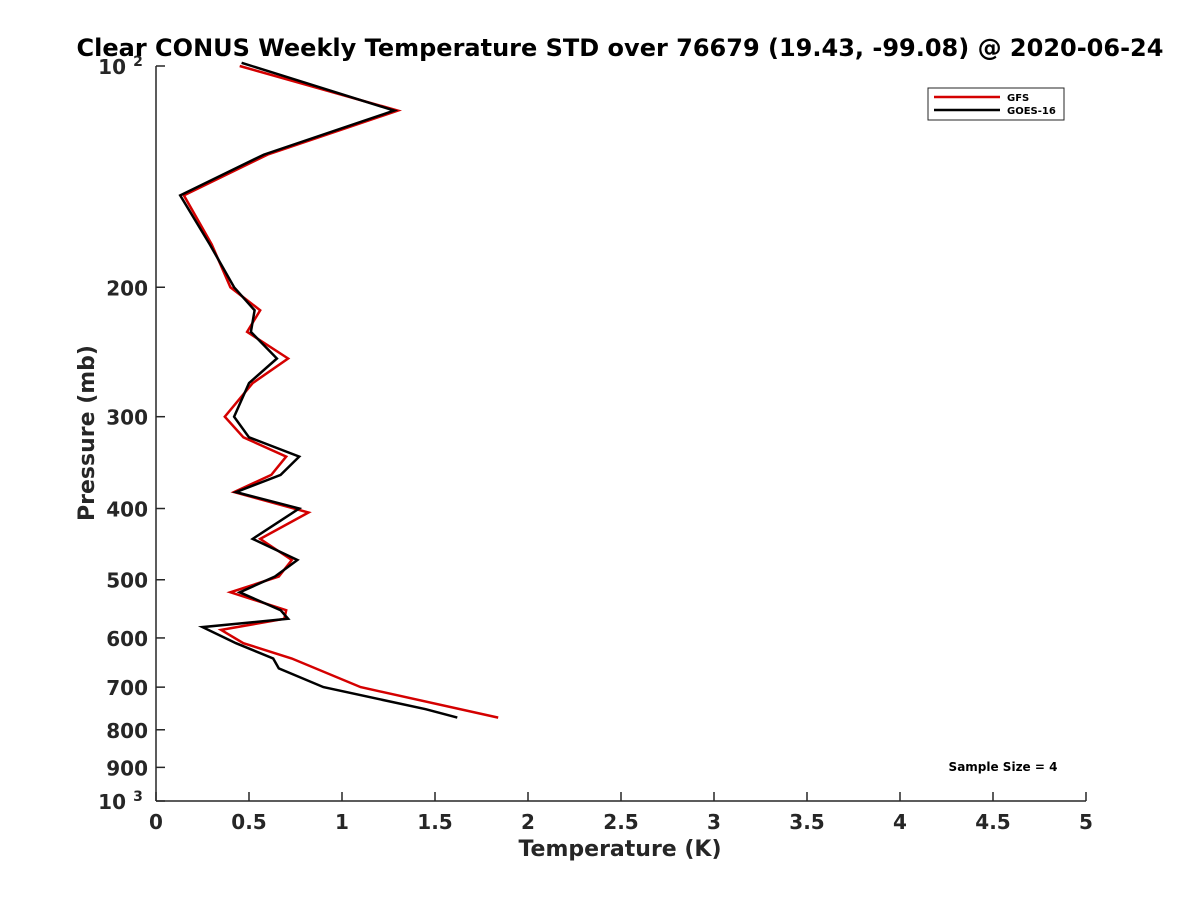 The width and height of the screenshot is (1200, 900). I want to click on x-tick-label: 0, so click(156, 822).